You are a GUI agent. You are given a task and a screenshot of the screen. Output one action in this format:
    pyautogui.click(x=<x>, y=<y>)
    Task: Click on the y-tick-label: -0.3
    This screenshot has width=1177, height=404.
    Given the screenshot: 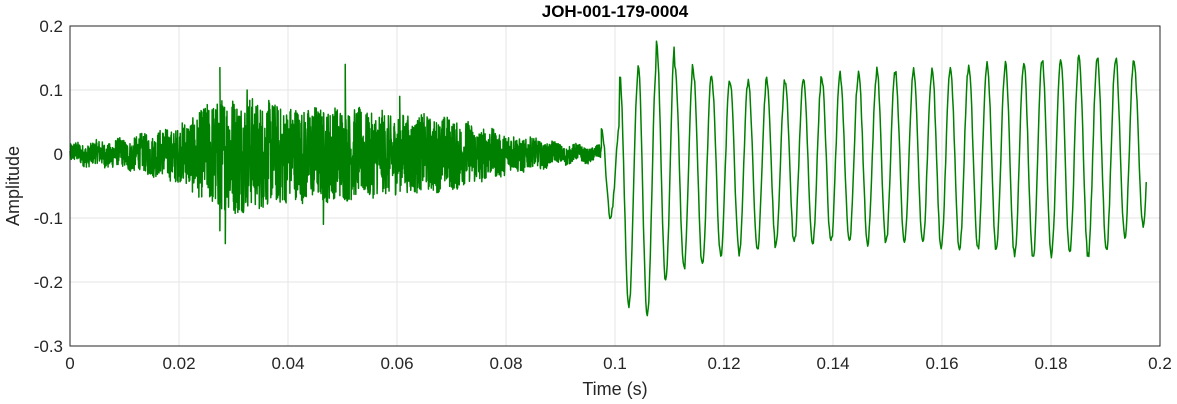 What is the action you would take?
    pyautogui.click(x=48, y=346)
    